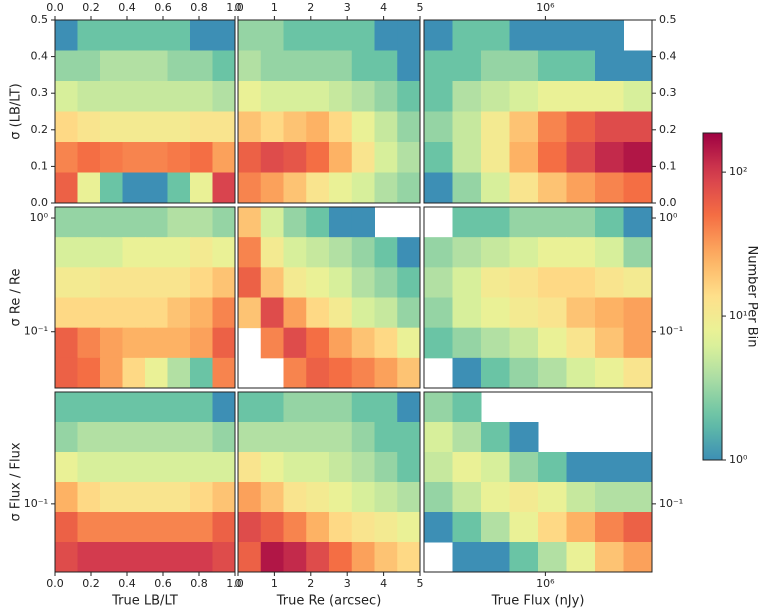 The image size is (758, 612). Describe the element at coordinates (55, 583) in the screenshot. I see `x-tick-label: 0.0` at that location.